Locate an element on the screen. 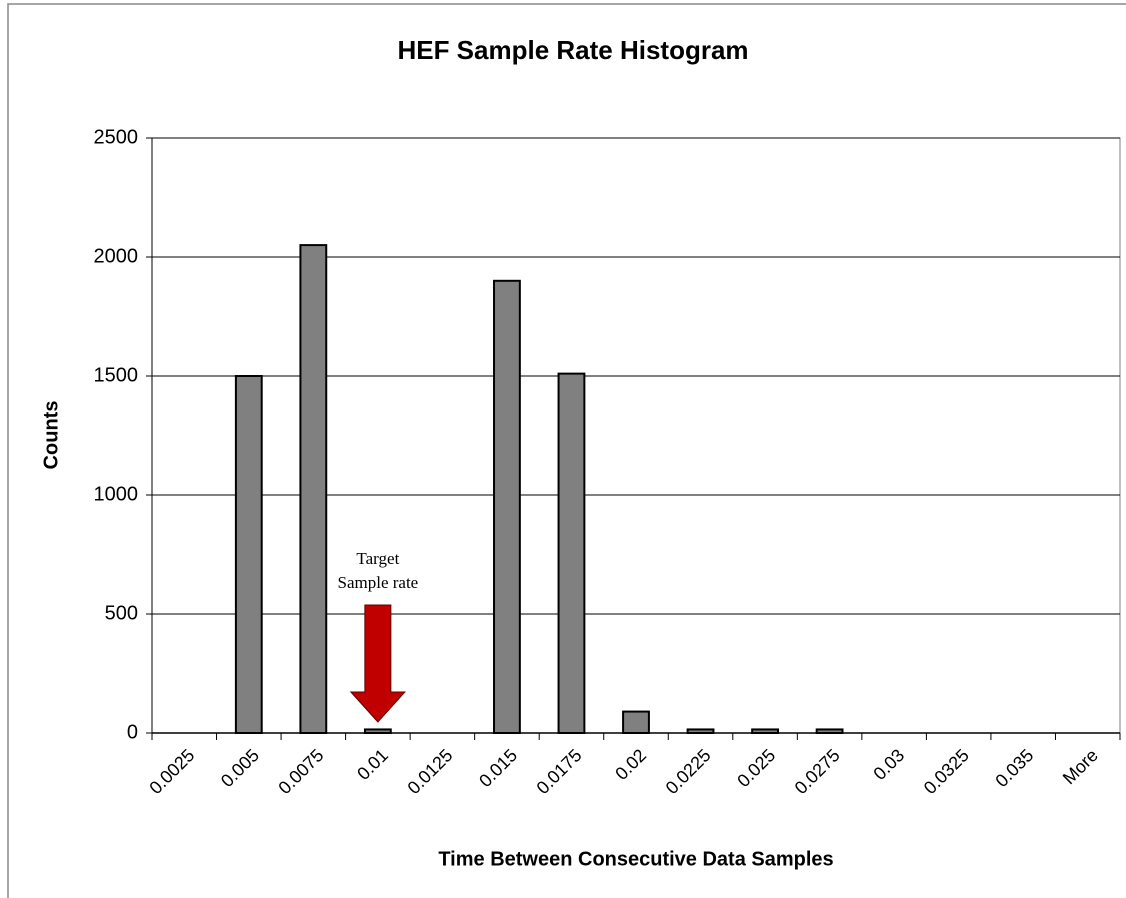 Image resolution: width=1126 pixels, height=898 pixels. y-tick-label: 2500 is located at coordinates (116, 137).